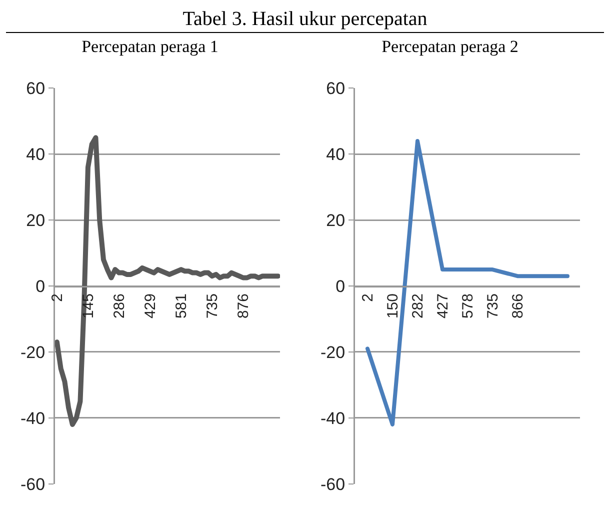  Describe the element at coordinates (243, 306) in the screenshot. I see `x-tick-label: 876` at that location.